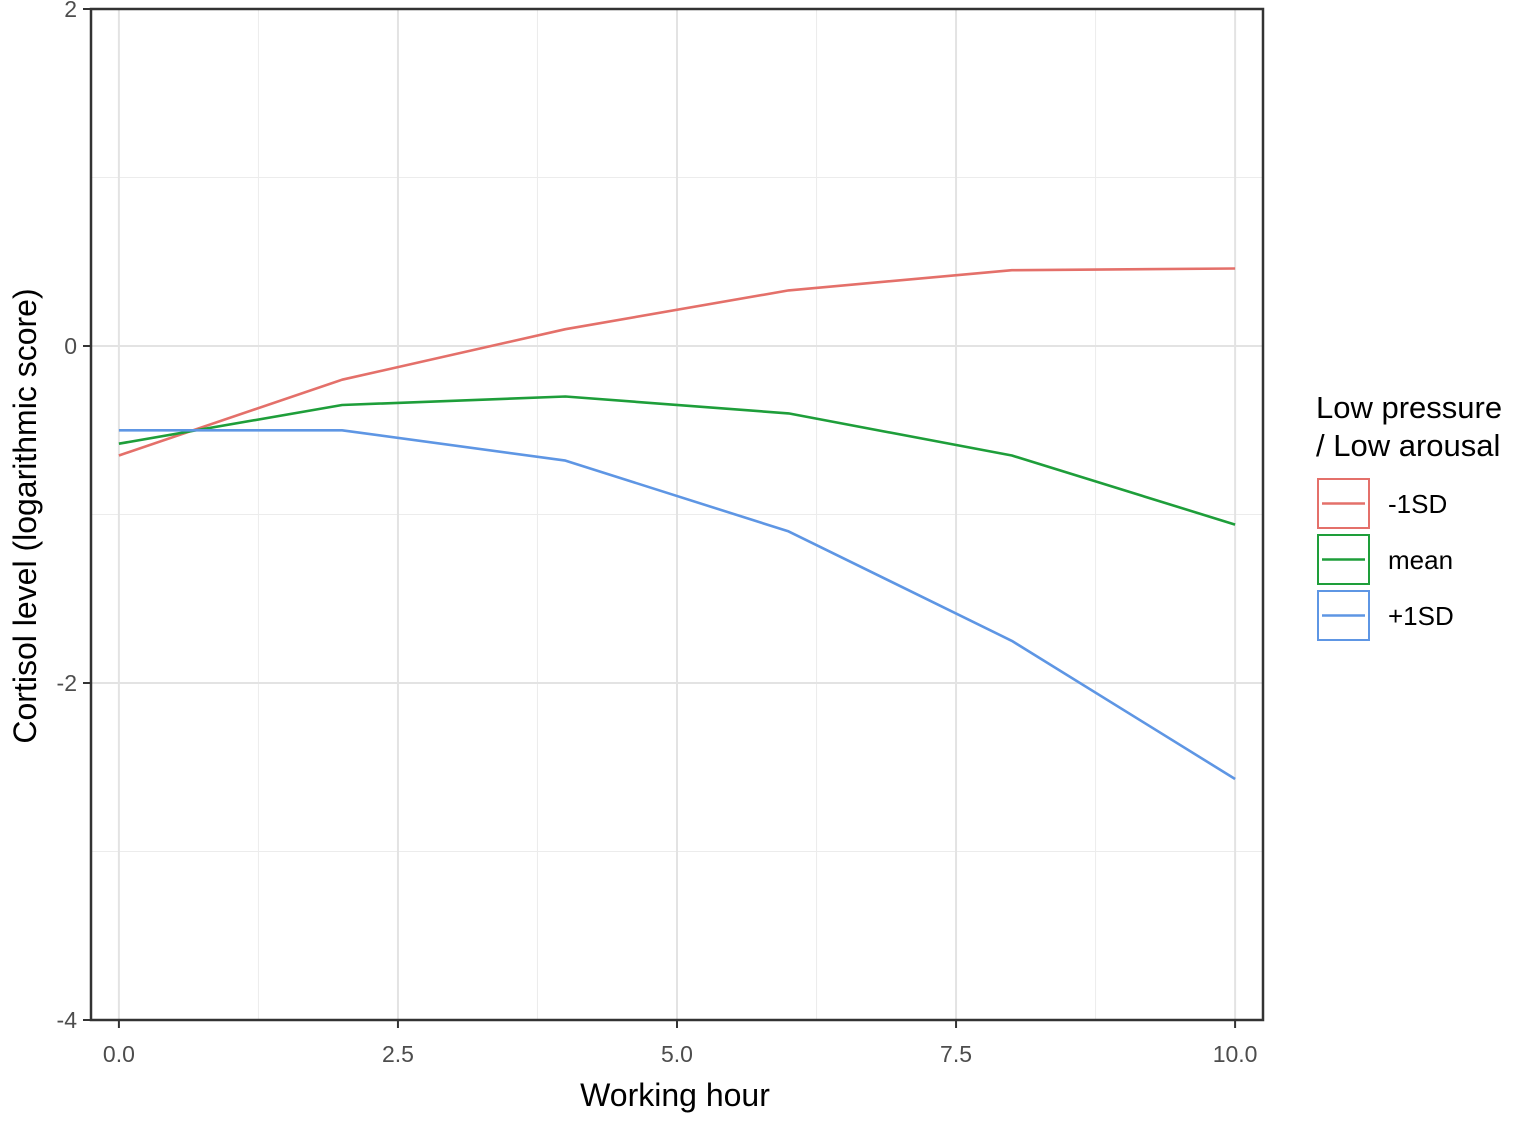 The height and width of the screenshot is (1123, 1535). Describe the element at coordinates (398, 1054) in the screenshot. I see `x-tick-label: 2.5` at that location.